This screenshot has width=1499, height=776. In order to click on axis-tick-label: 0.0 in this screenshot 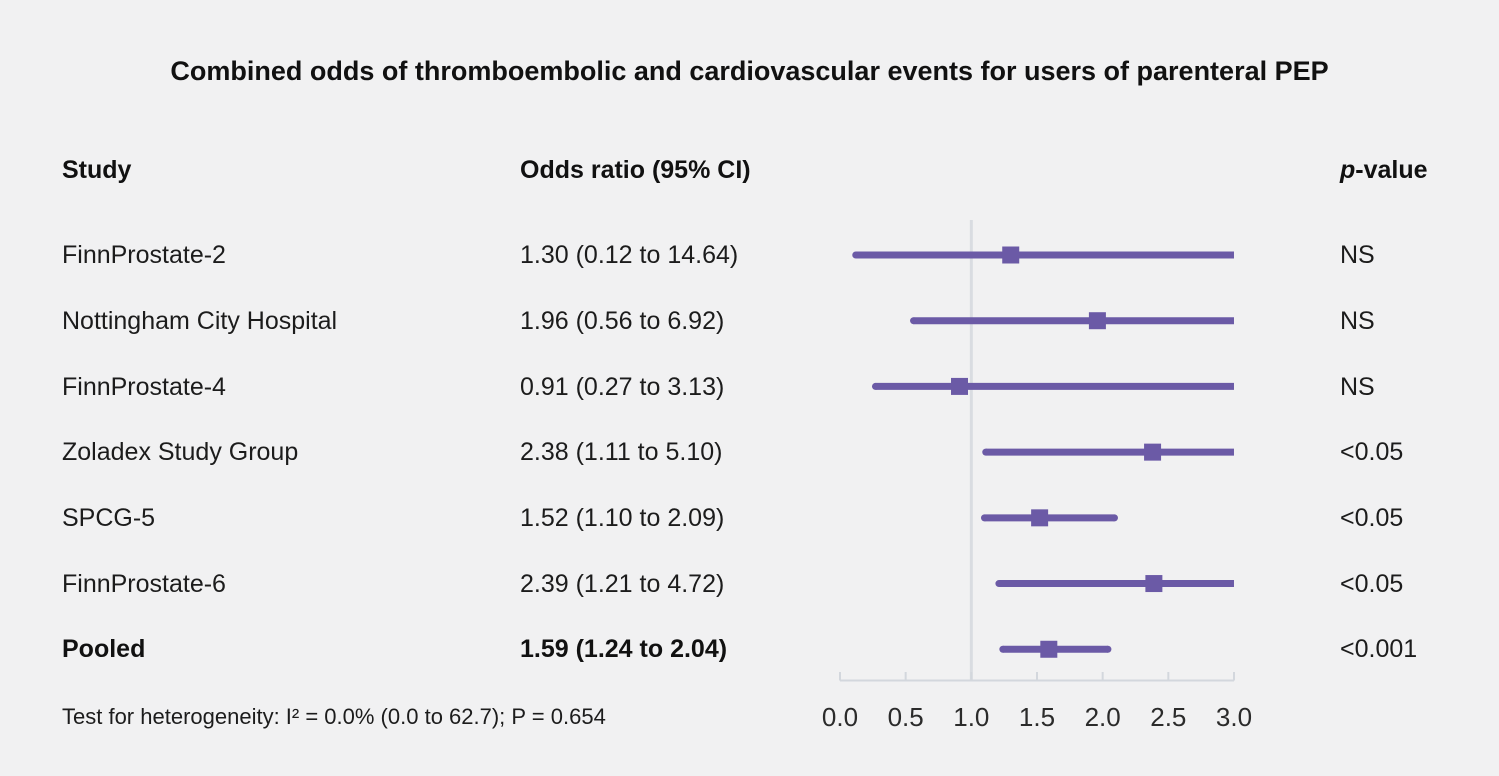, I will do `click(840, 717)`.